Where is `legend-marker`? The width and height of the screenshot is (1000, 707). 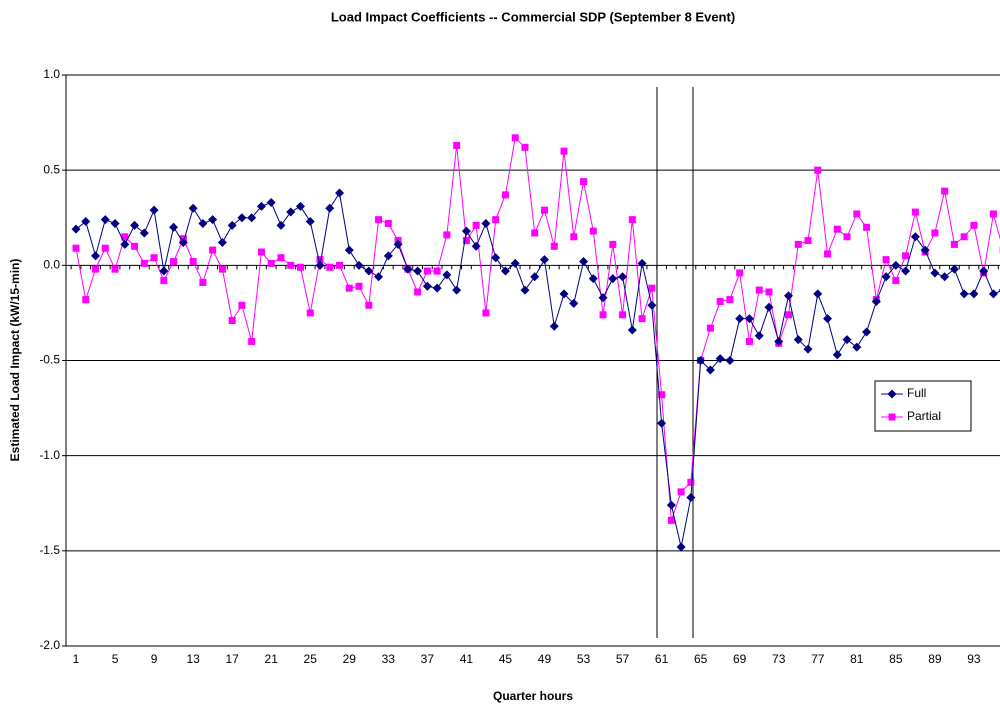
legend-marker is located at coordinates (892, 417).